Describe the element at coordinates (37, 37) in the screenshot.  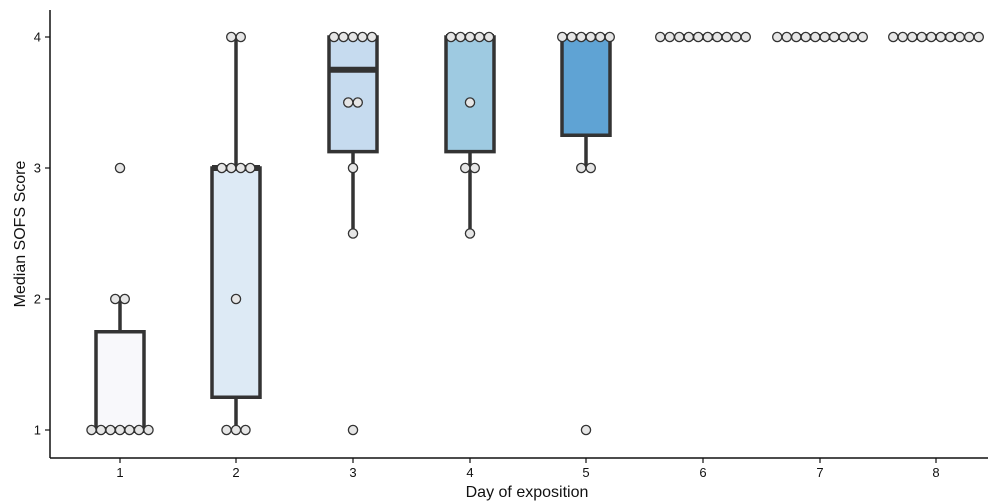
I see `y-tick-label-4: 4` at that location.